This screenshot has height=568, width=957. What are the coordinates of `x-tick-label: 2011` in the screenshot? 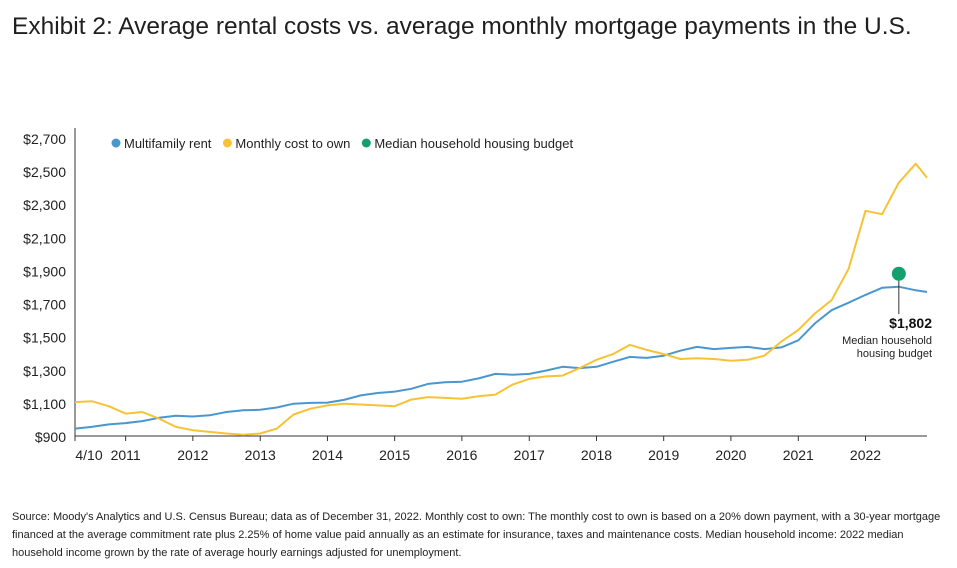 It's located at (126, 453).